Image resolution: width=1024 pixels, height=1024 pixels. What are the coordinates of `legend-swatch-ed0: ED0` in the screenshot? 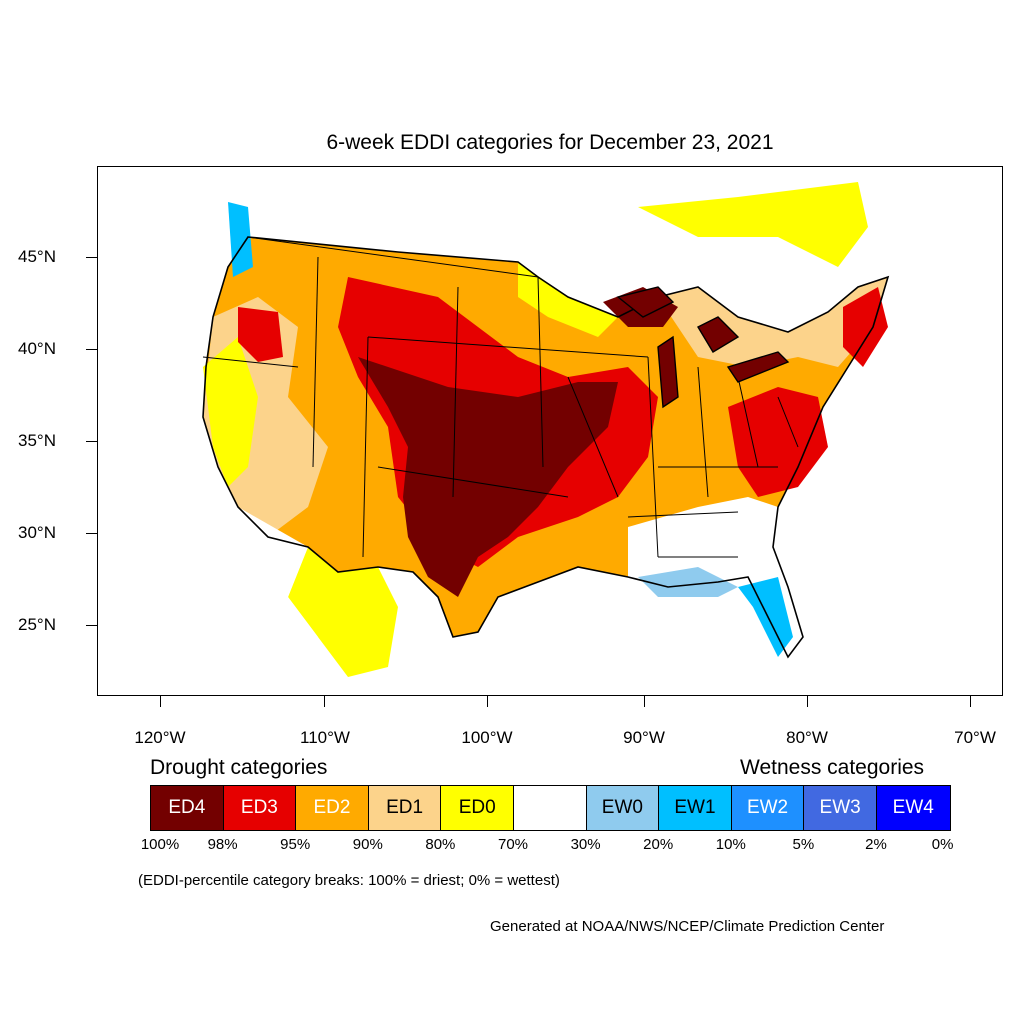 It's located at (477, 808).